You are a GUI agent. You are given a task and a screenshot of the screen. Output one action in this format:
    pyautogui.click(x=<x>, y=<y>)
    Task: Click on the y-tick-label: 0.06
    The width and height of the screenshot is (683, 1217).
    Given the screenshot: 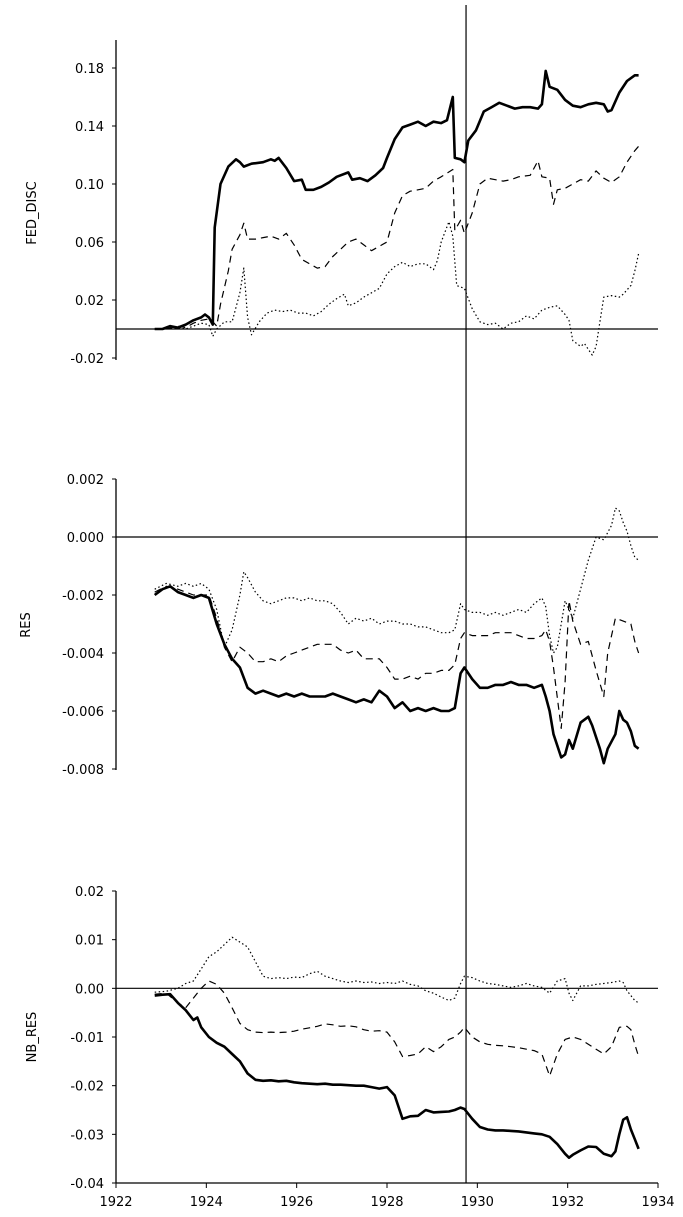 What is the action you would take?
    pyautogui.click(x=89, y=243)
    